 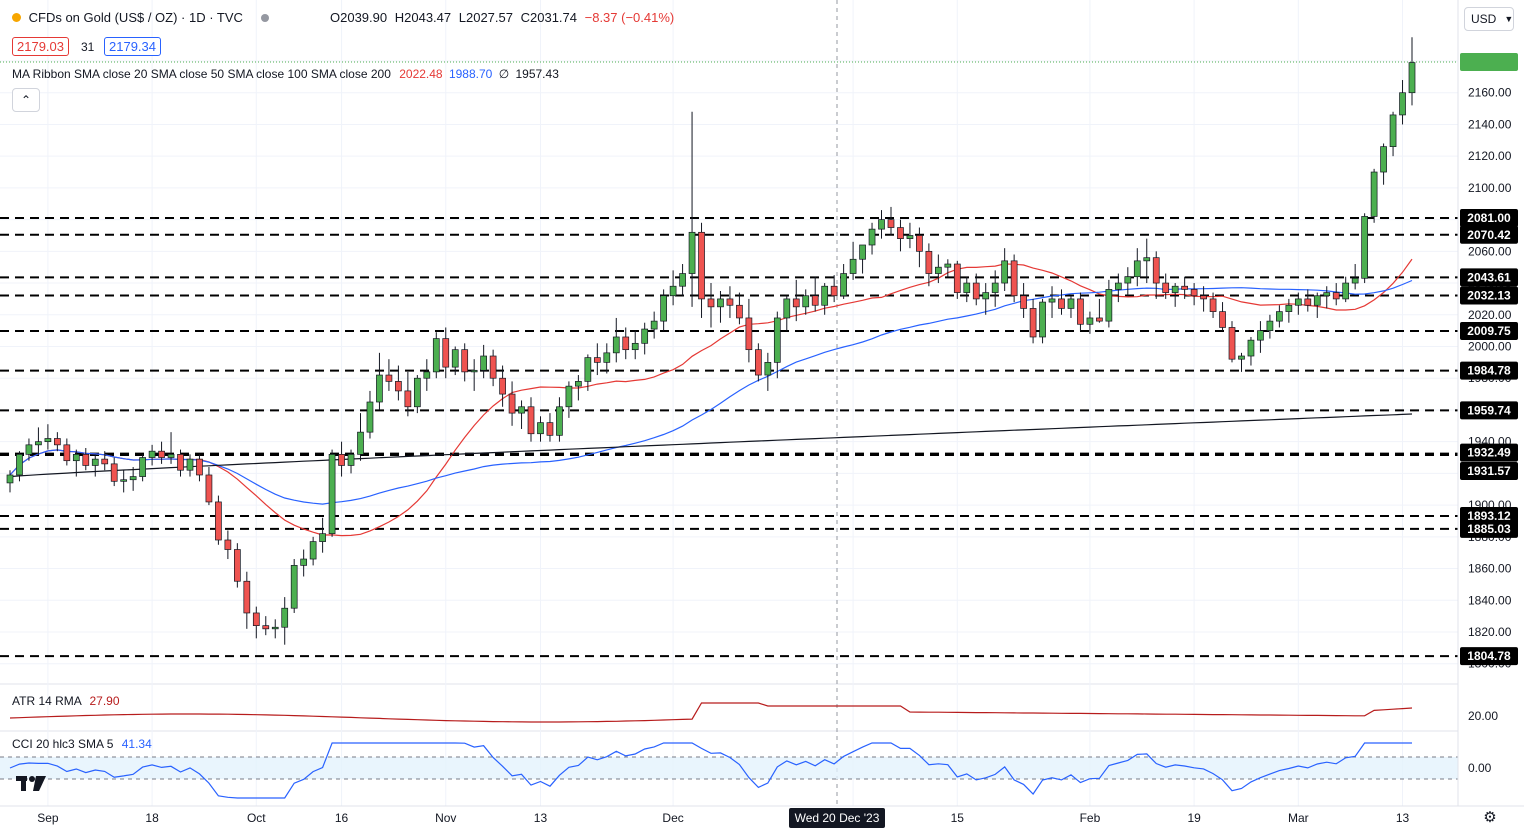 I want to click on sell-price: 2179.03, so click(x=40, y=46).